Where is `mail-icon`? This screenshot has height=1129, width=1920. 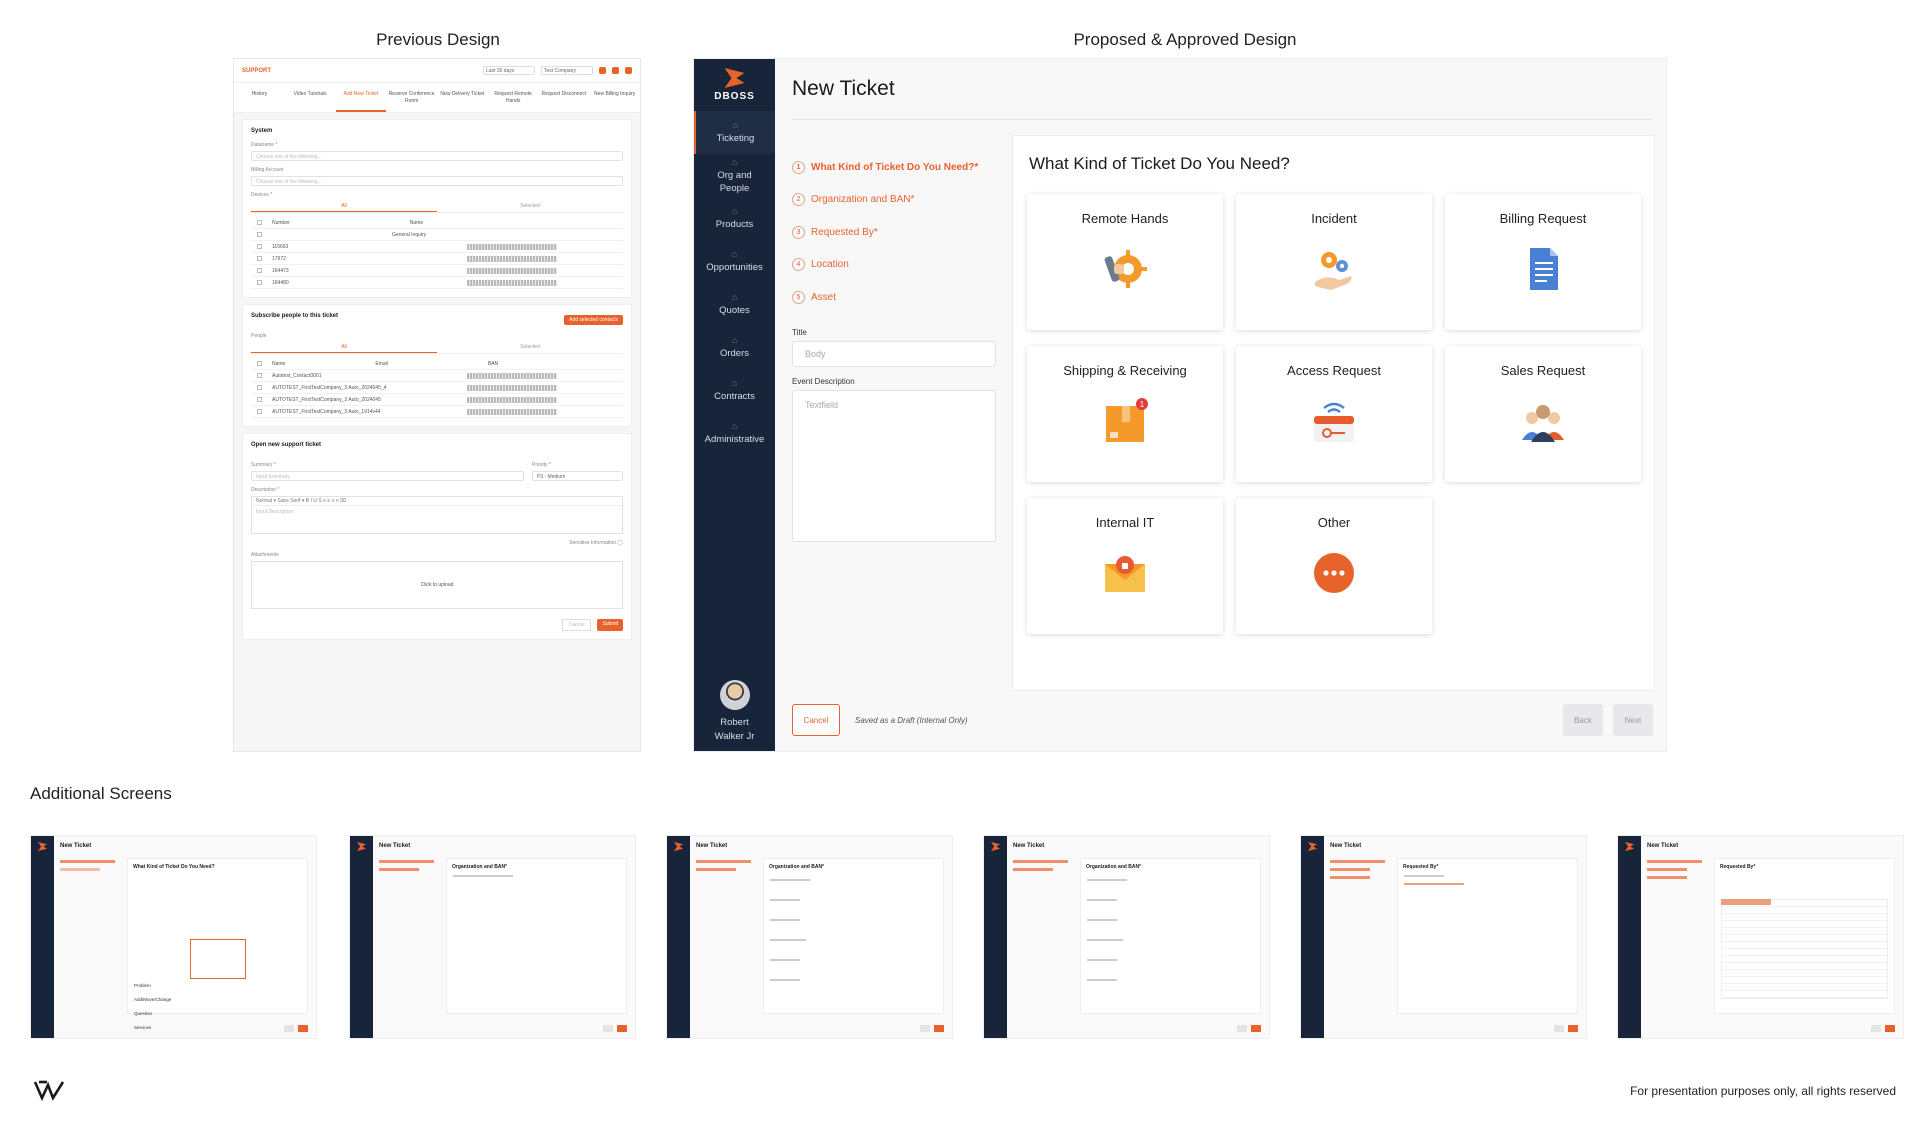
mail-icon is located at coordinates (602, 70).